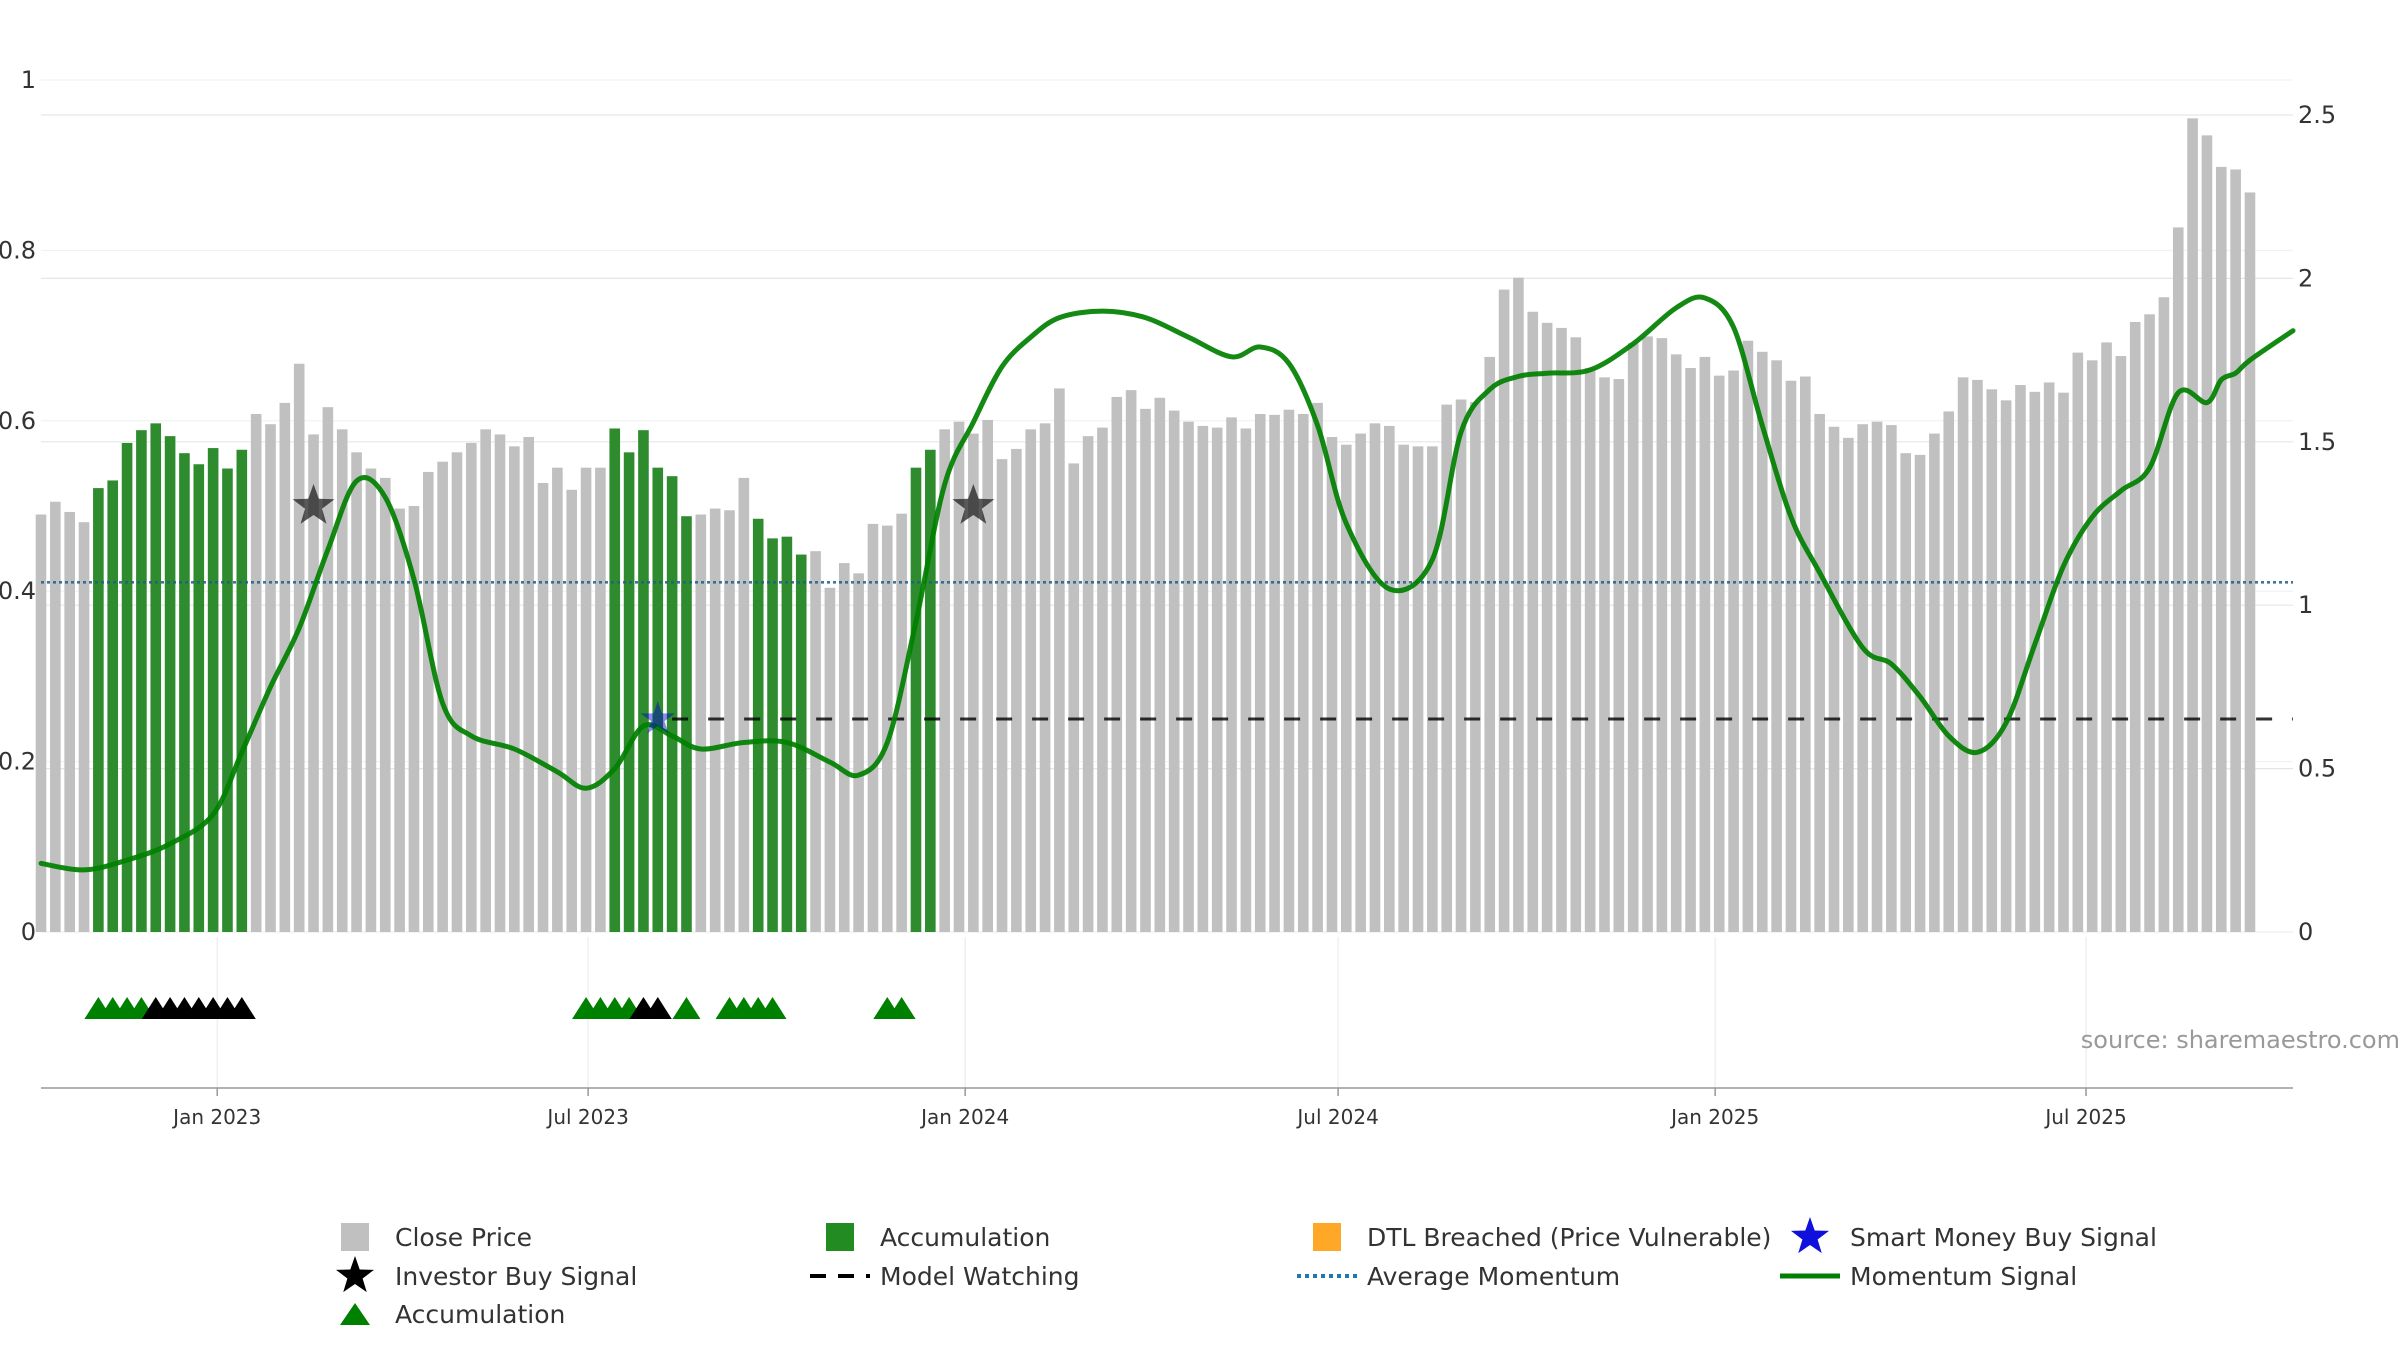 Image resolution: width=2400 pixels, height=1354 pixels. What do you see at coordinates (980, 1276) in the screenshot?
I see `legend-label: Model Watching` at bounding box center [980, 1276].